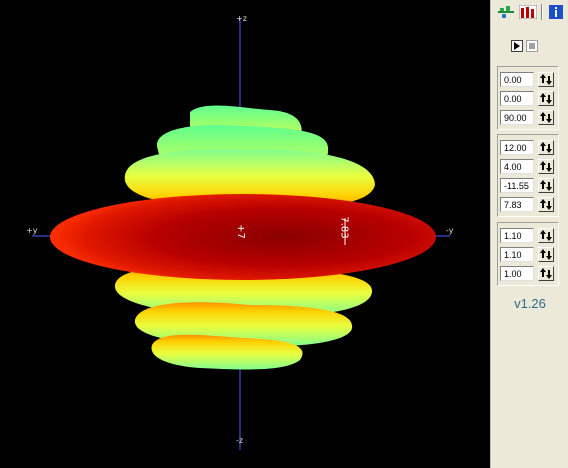 This screenshot has width=568, height=468. What do you see at coordinates (344, 227) in the screenshot?
I see `marker-label: 7.83` at bounding box center [344, 227].